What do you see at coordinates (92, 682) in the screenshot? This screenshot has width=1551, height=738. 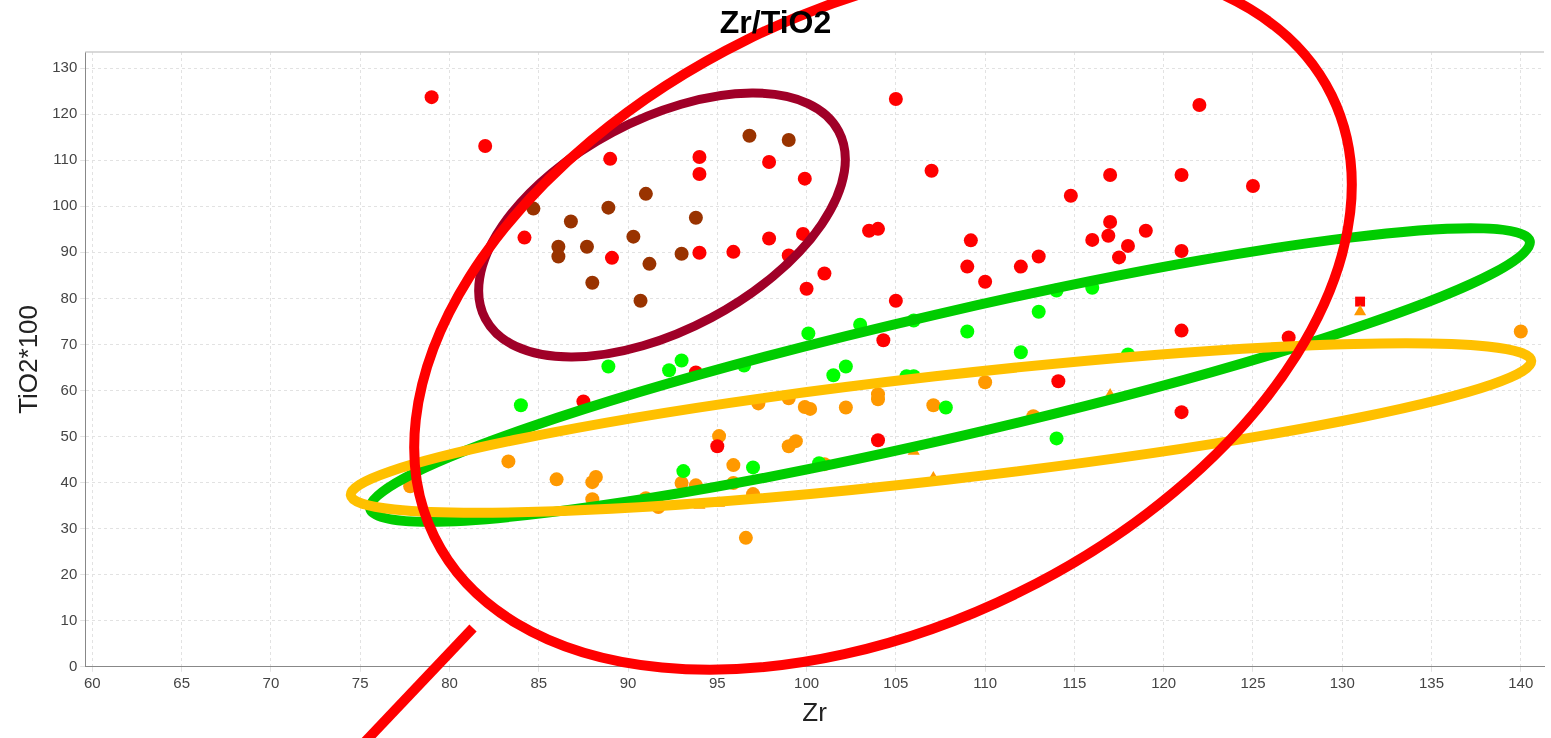 I see `x-tick-label: 60` at bounding box center [92, 682].